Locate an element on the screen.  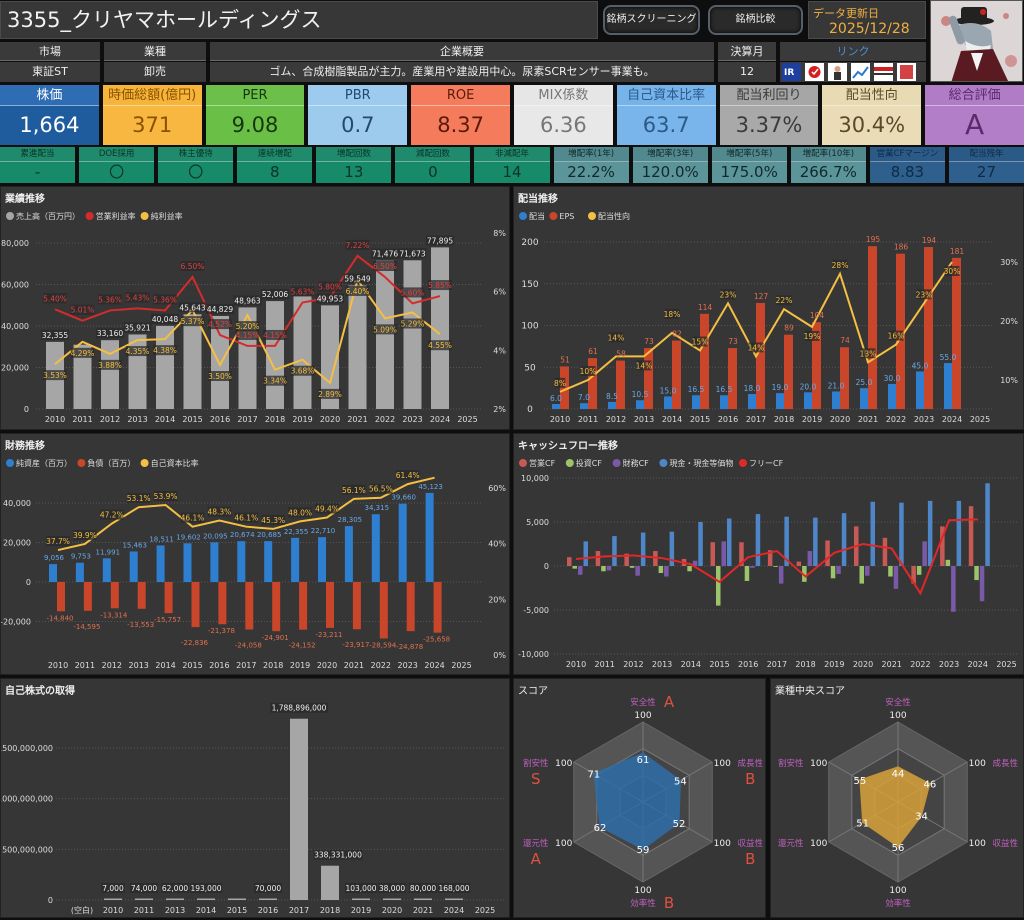
x-tick-label: 2014 is located at coordinates (672, 419).